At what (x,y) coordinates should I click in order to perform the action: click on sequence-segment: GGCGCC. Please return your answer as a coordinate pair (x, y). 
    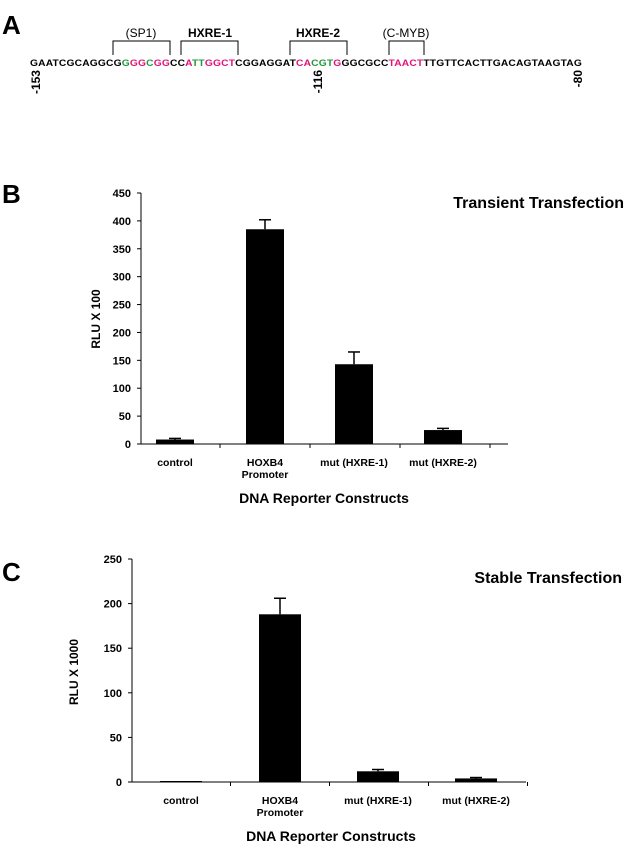
    Looking at the image, I should click on (364, 63).